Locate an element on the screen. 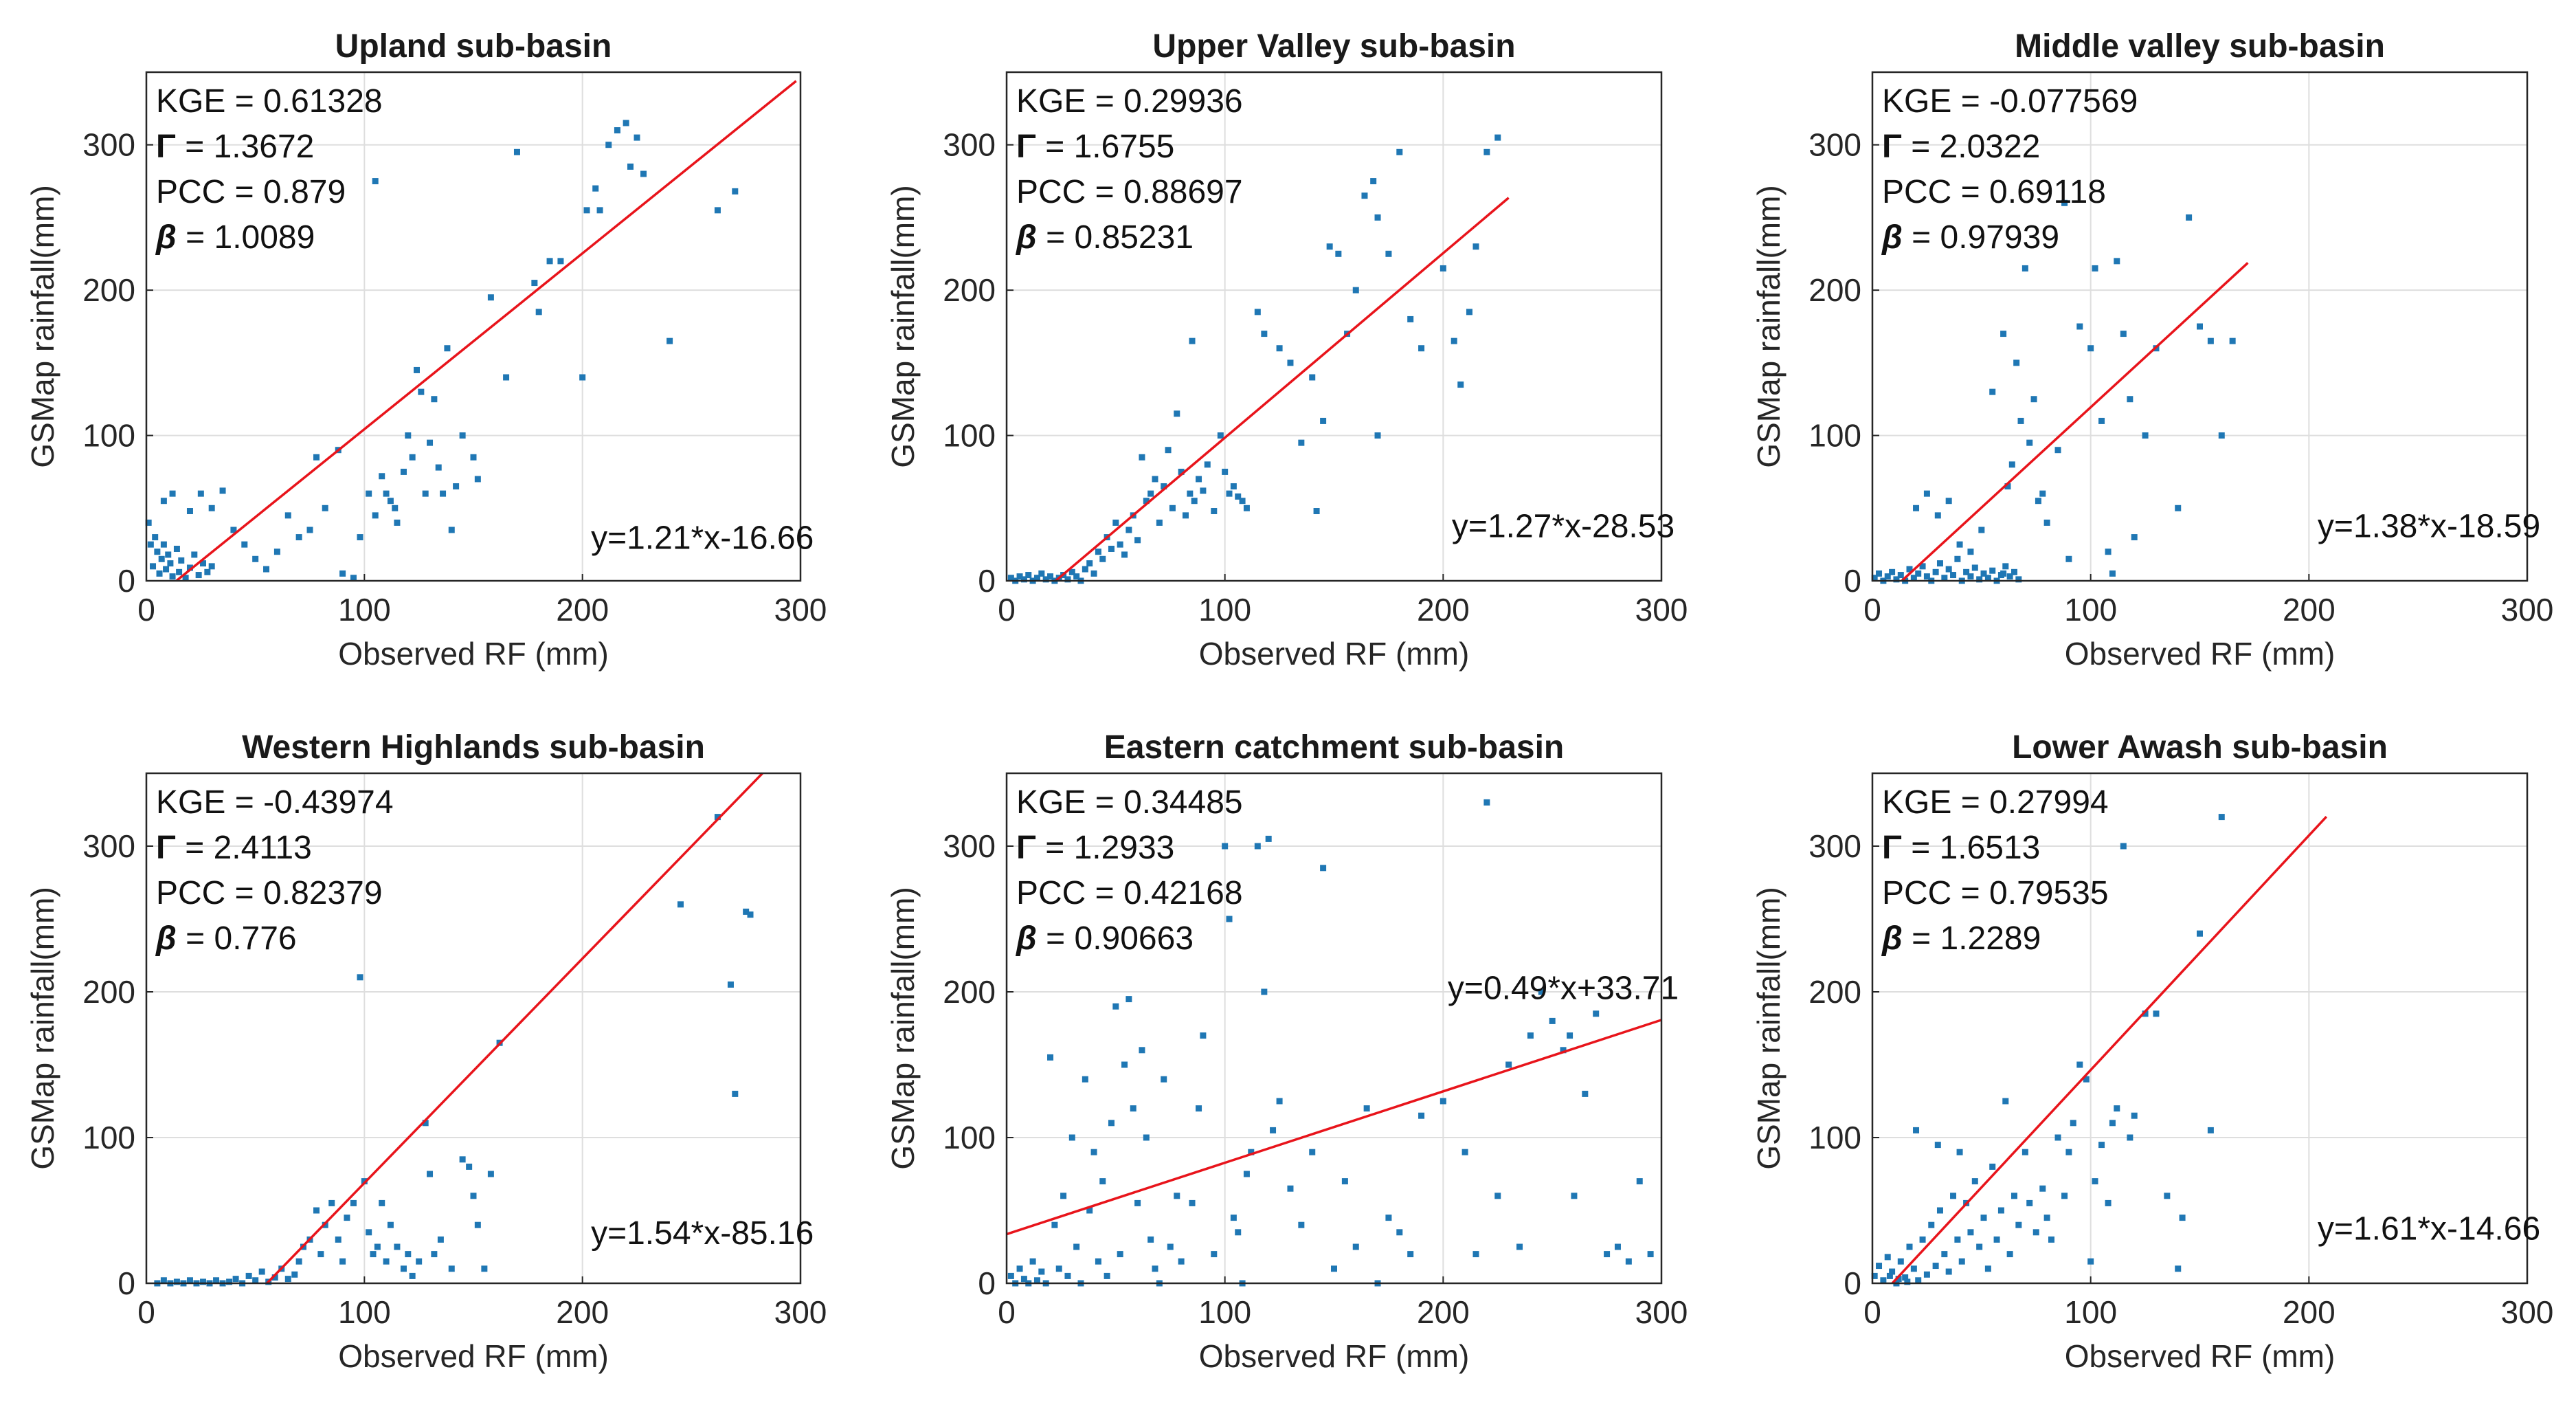  chart-title: Lower Awash sub-basin is located at coordinates (2200, 748).